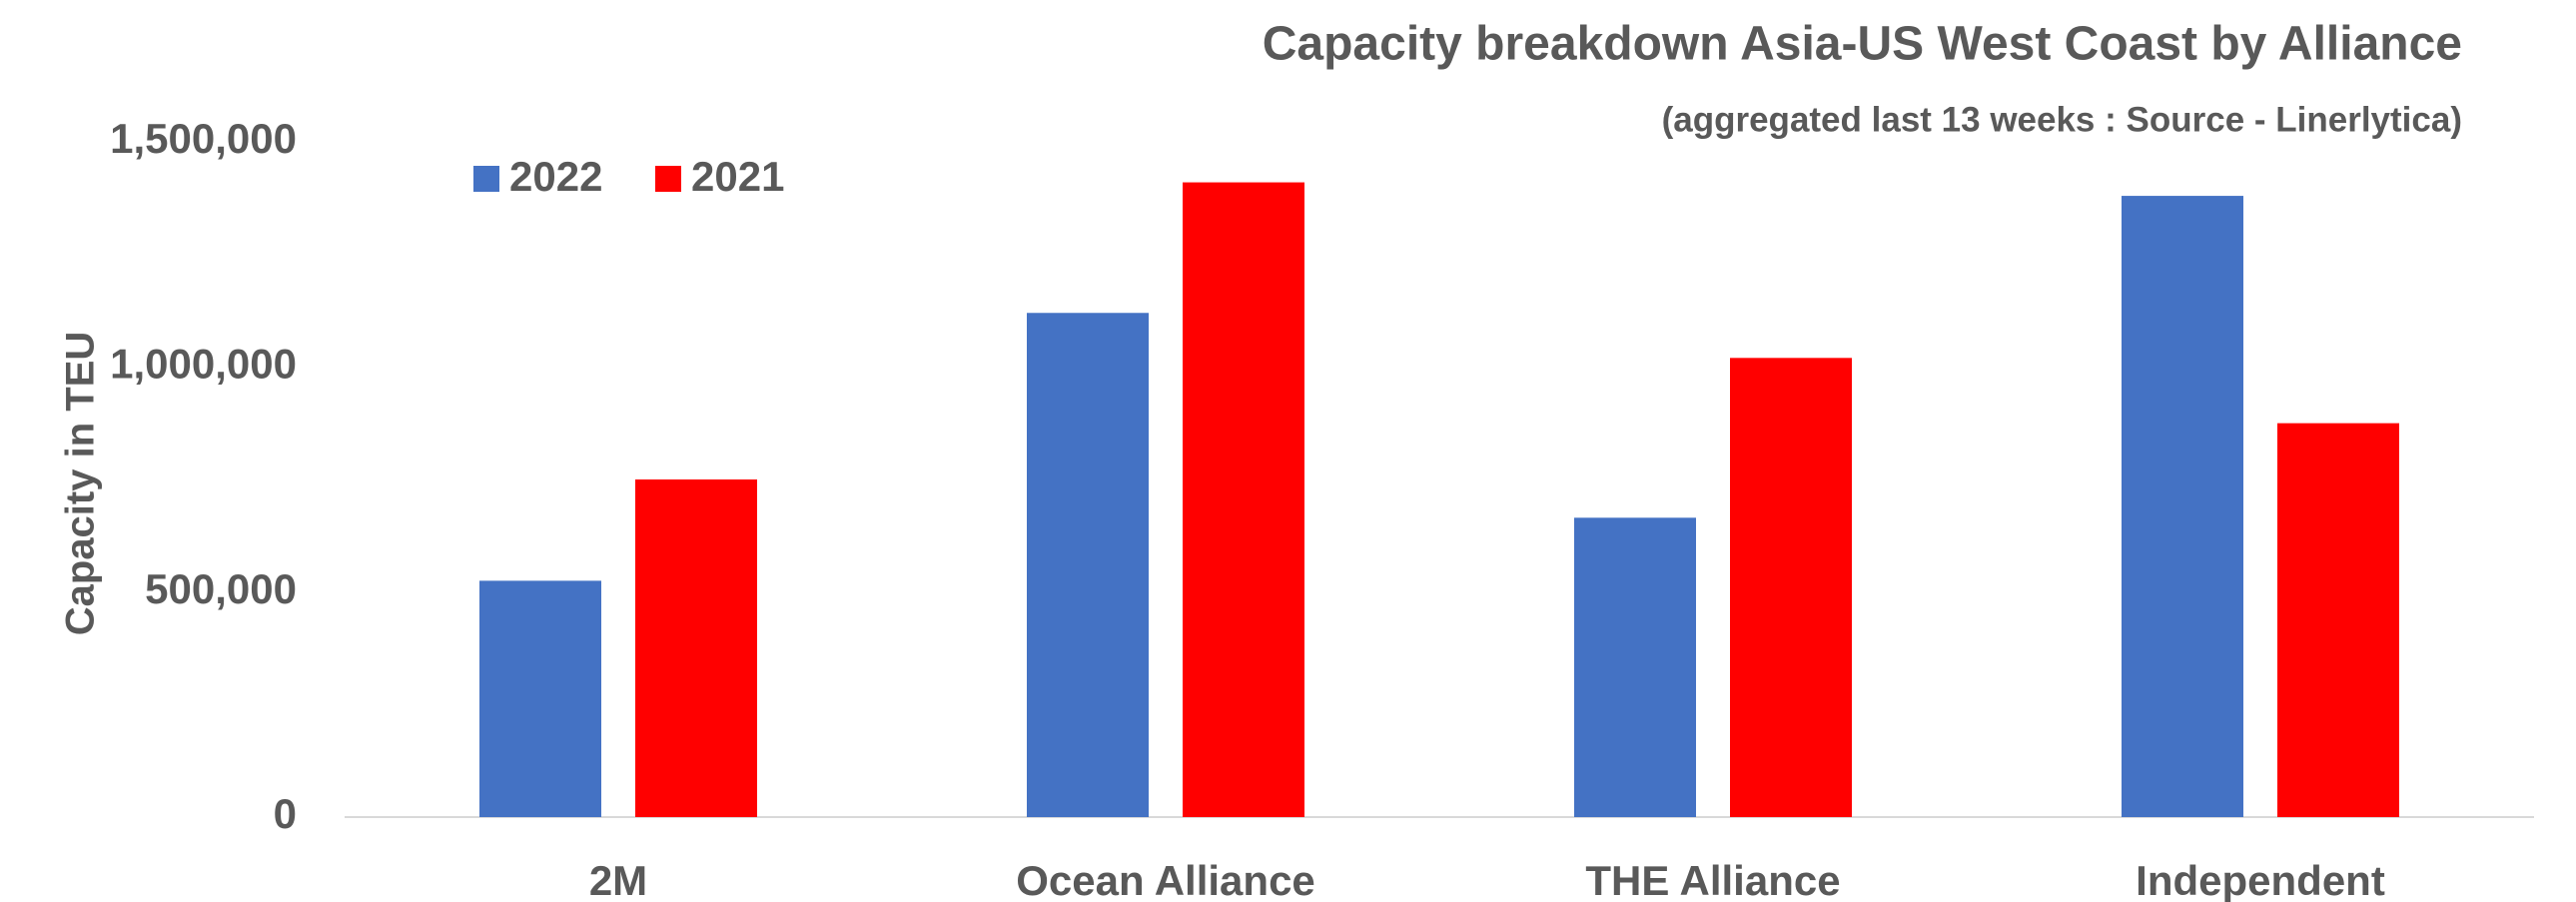 The height and width of the screenshot is (902, 2576). What do you see at coordinates (204, 138) in the screenshot?
I see `y-tick-label: 1,500,000` at bounding box center [204, 138].